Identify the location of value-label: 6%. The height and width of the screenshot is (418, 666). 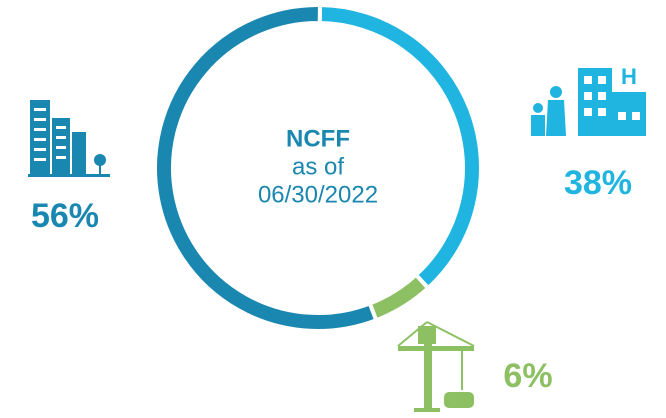
(527, 376).